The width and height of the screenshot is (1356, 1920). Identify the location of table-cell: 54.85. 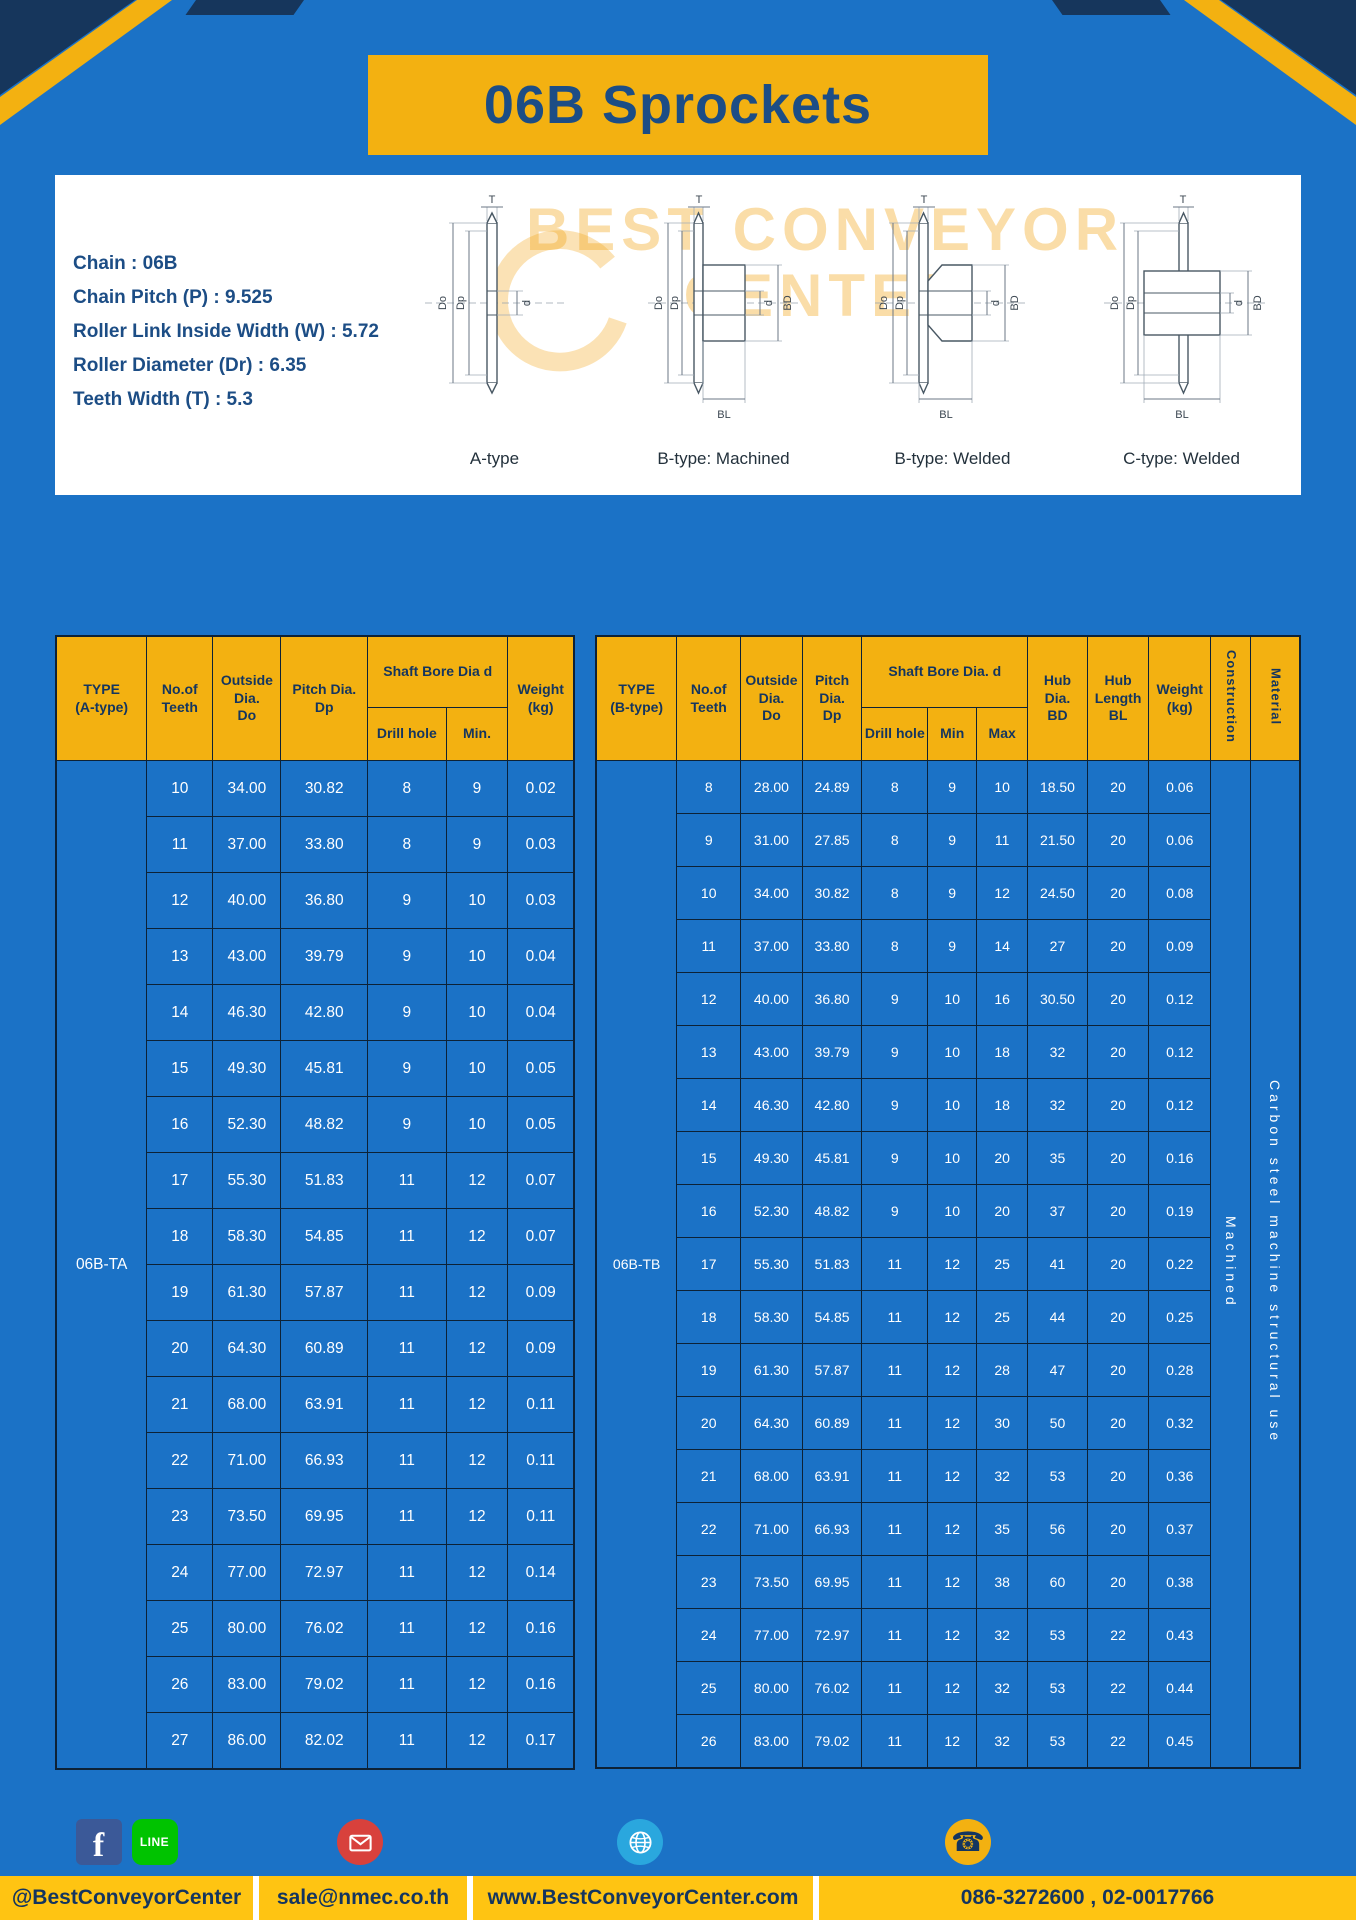
(832, 1317).